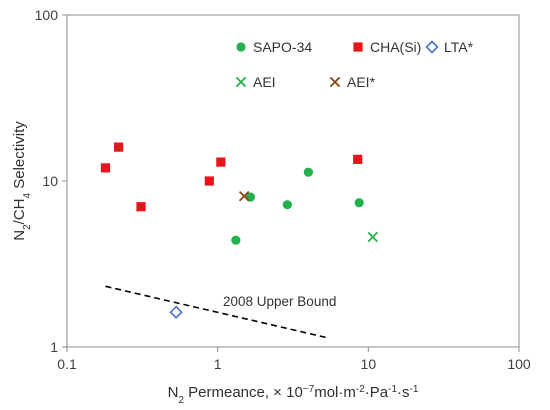  I want to click on x-tick-label: 0.1, so click(67, 364).